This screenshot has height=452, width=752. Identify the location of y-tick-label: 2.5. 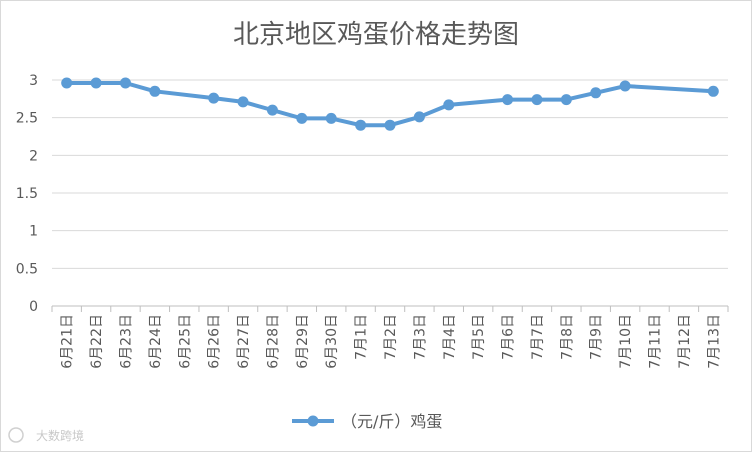
(27, 119).